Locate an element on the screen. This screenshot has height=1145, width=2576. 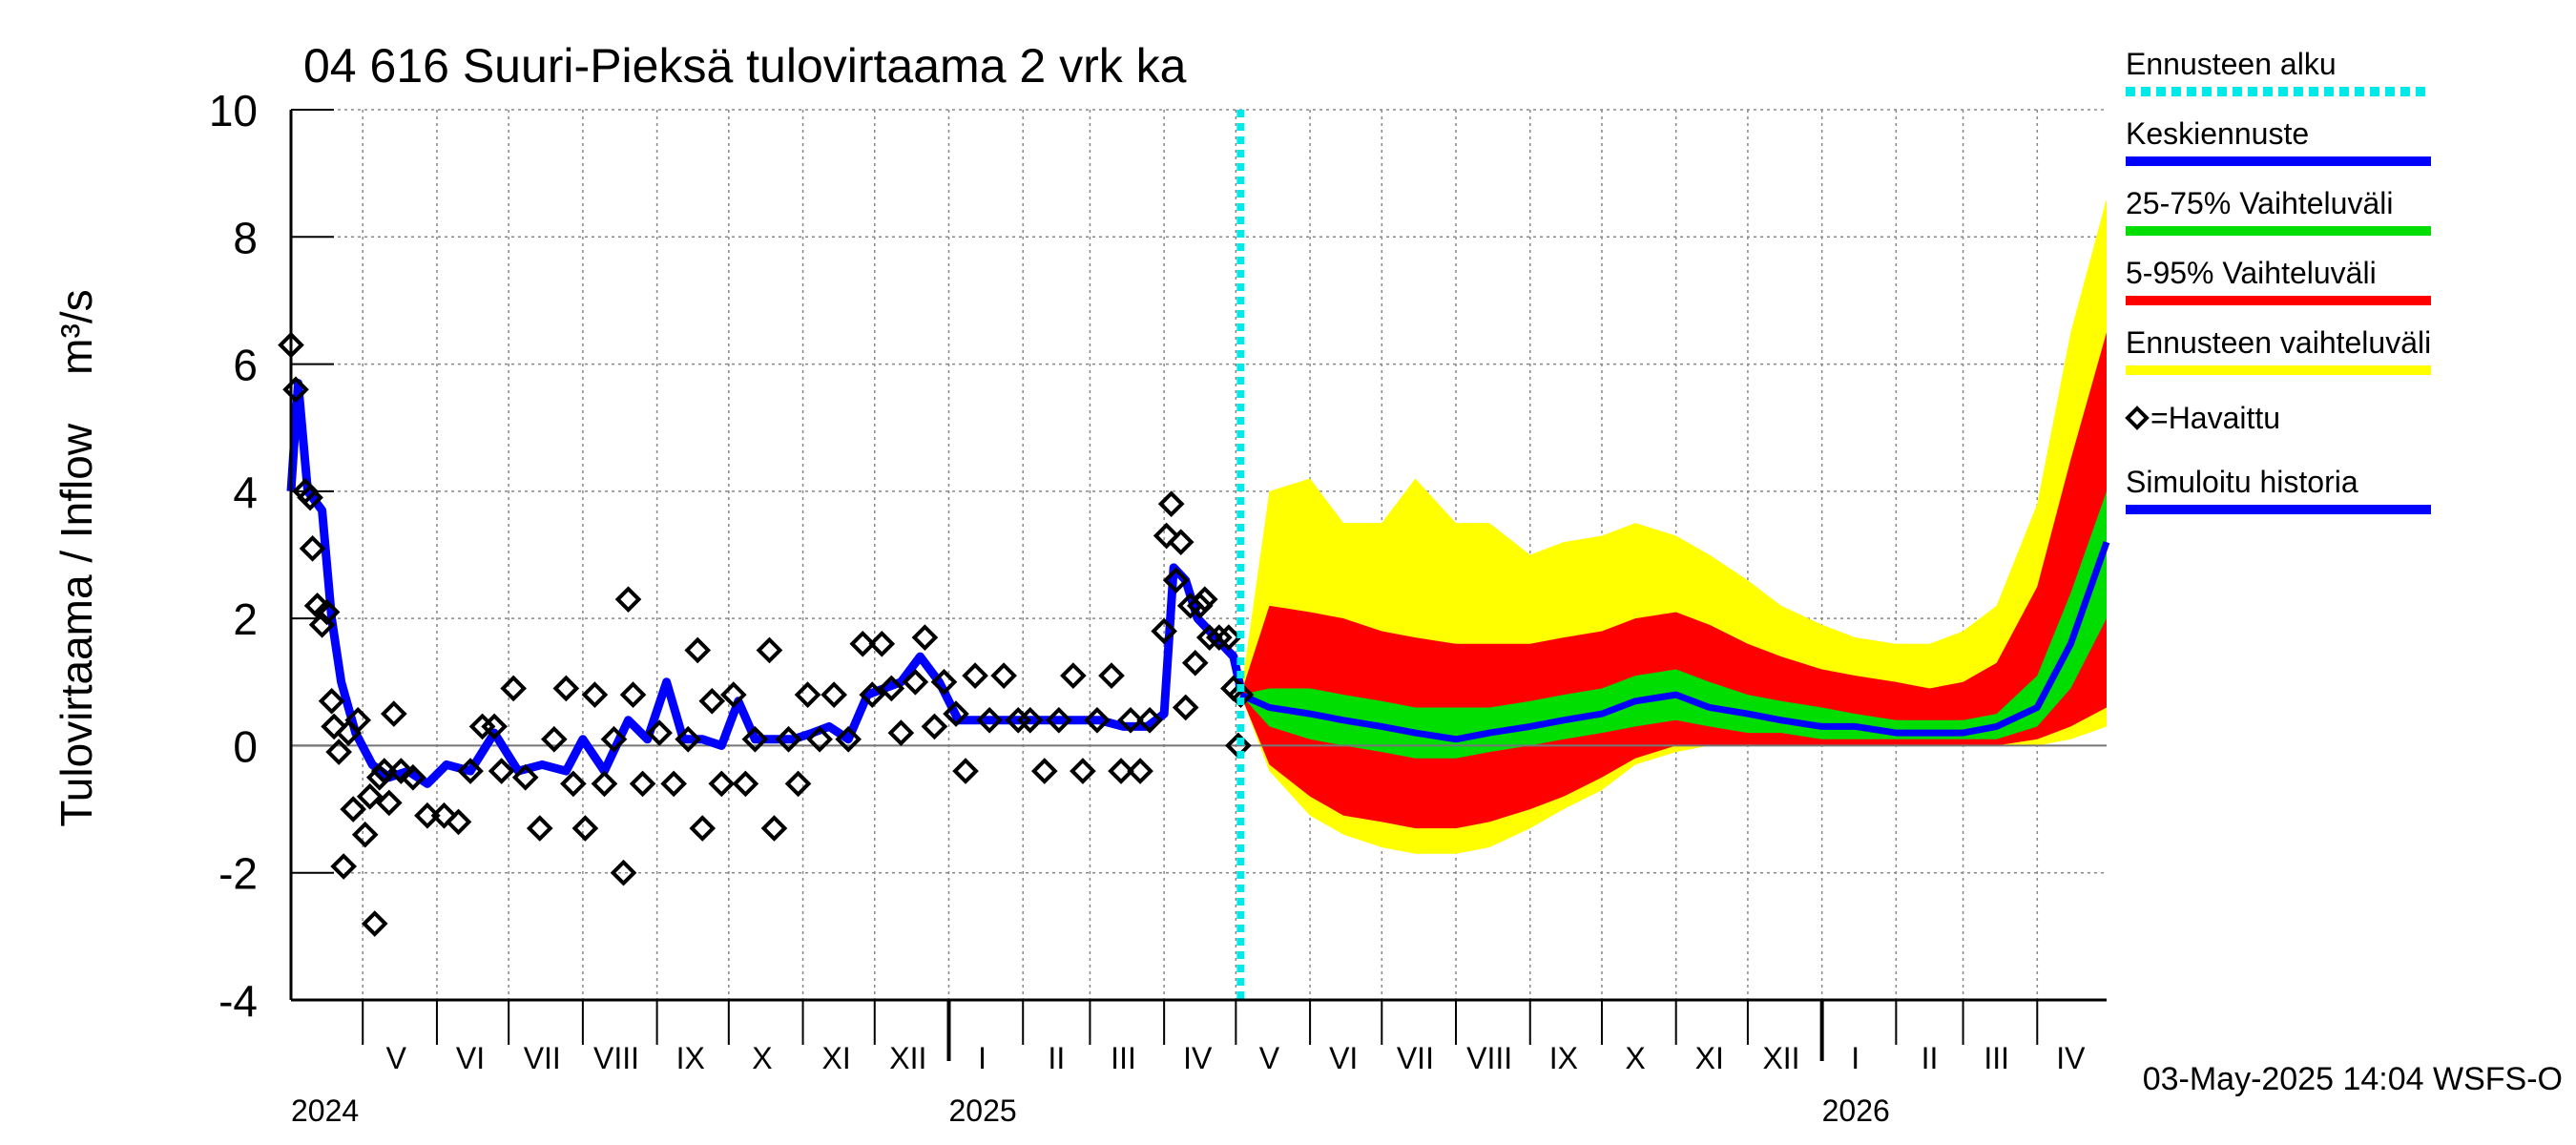
year-label: 2024 is located at coordinates (325, 1111).